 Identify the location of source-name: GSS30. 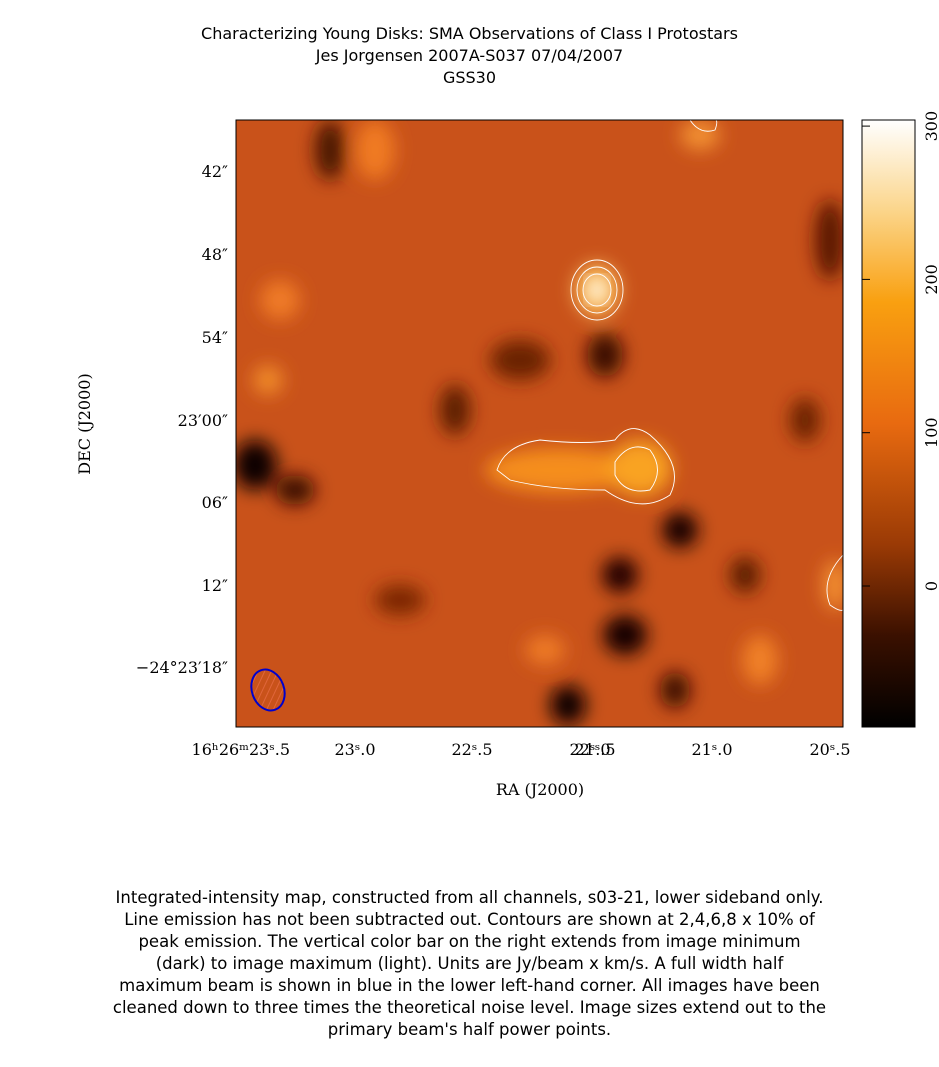
(469, 77).